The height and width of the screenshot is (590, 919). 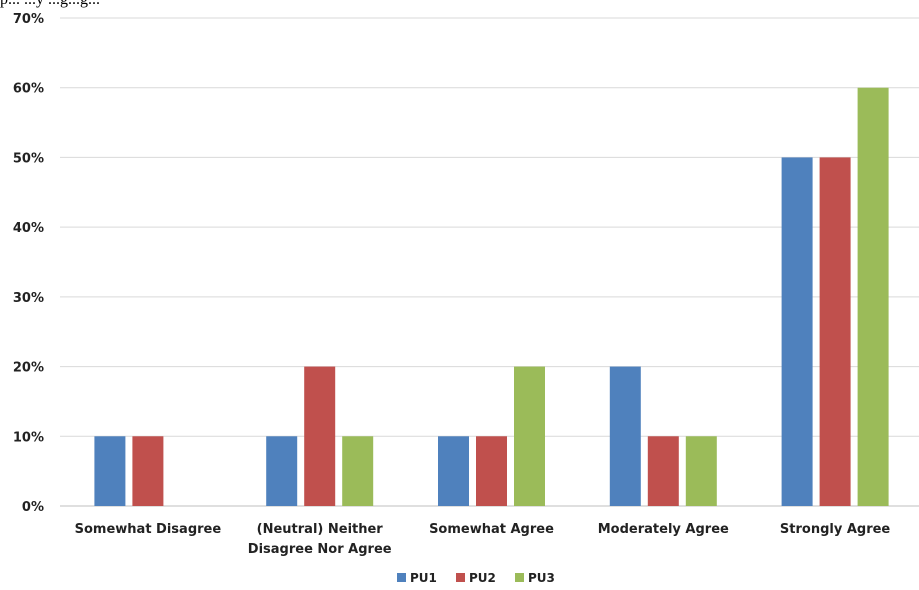 I want to click on y-tick-label: 10%, so click(x=28, y=437).